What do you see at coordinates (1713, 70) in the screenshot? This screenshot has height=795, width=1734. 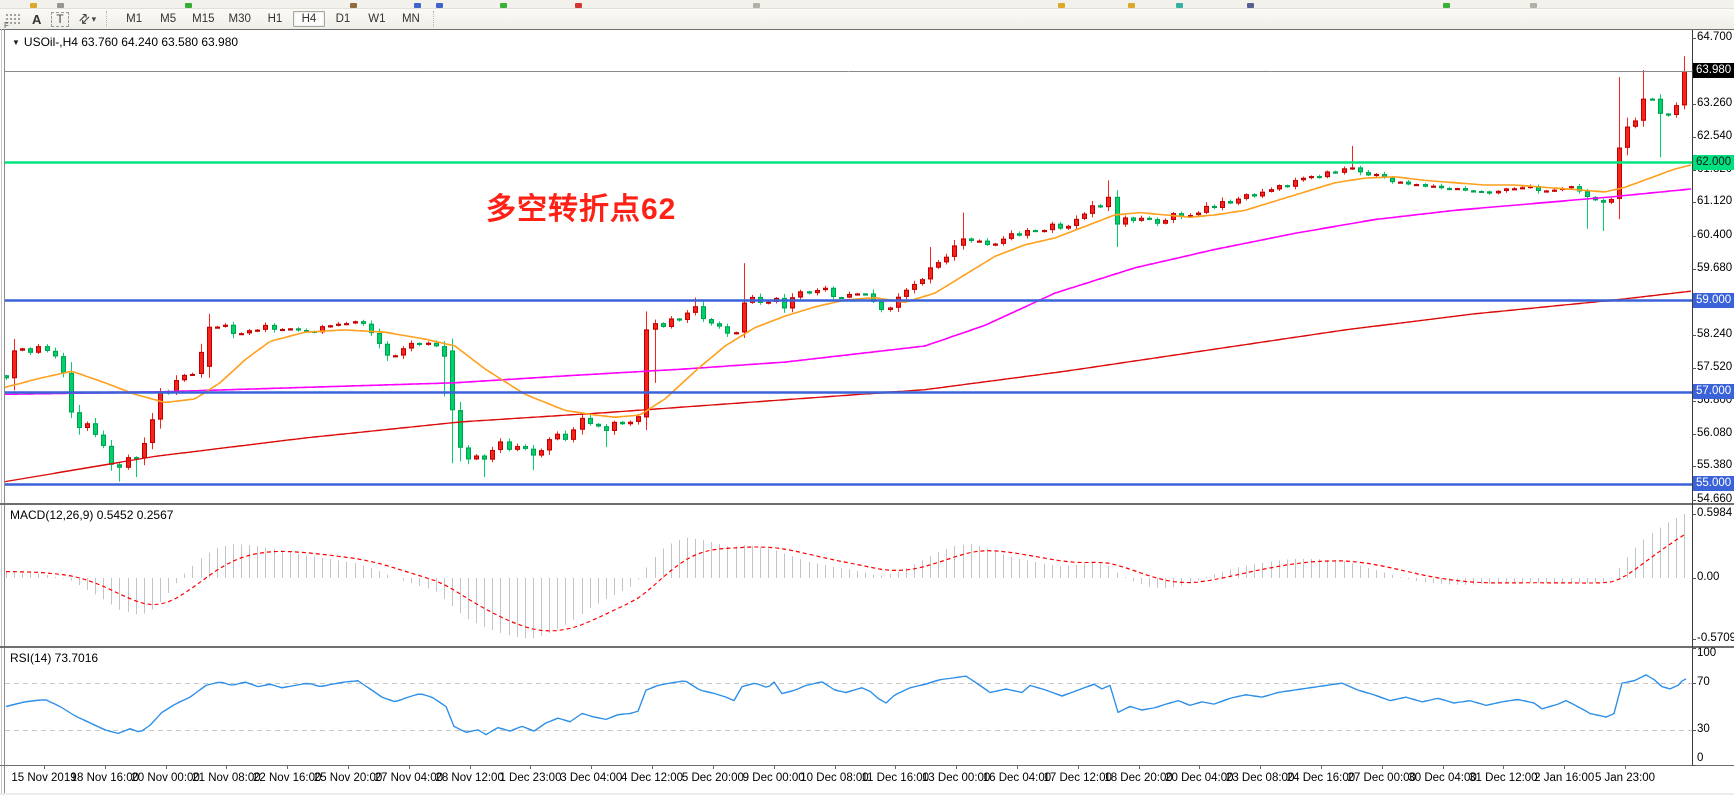 I see `current-price-badge: 63.980` at bounding box center [1713, 70].